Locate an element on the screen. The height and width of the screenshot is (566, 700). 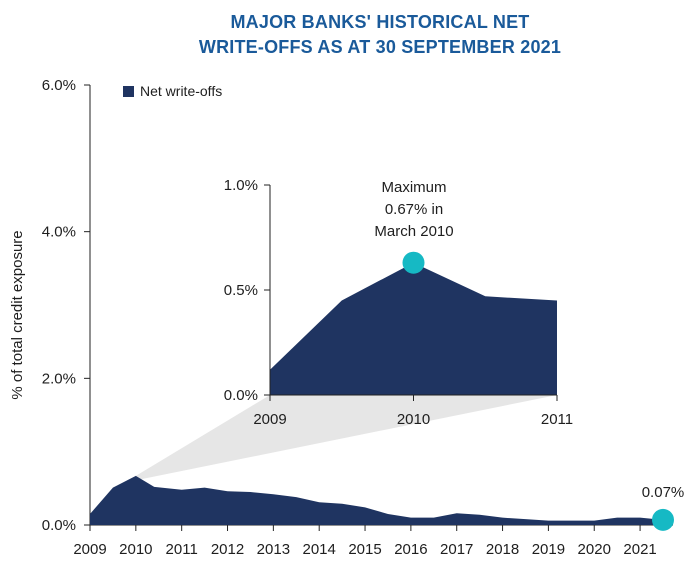
x-tick-label: 2018 is located at coordinates (502, 549).